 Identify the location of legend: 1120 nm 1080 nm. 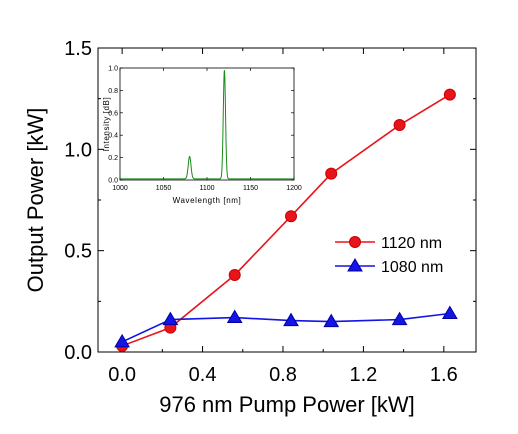
(389, 255).